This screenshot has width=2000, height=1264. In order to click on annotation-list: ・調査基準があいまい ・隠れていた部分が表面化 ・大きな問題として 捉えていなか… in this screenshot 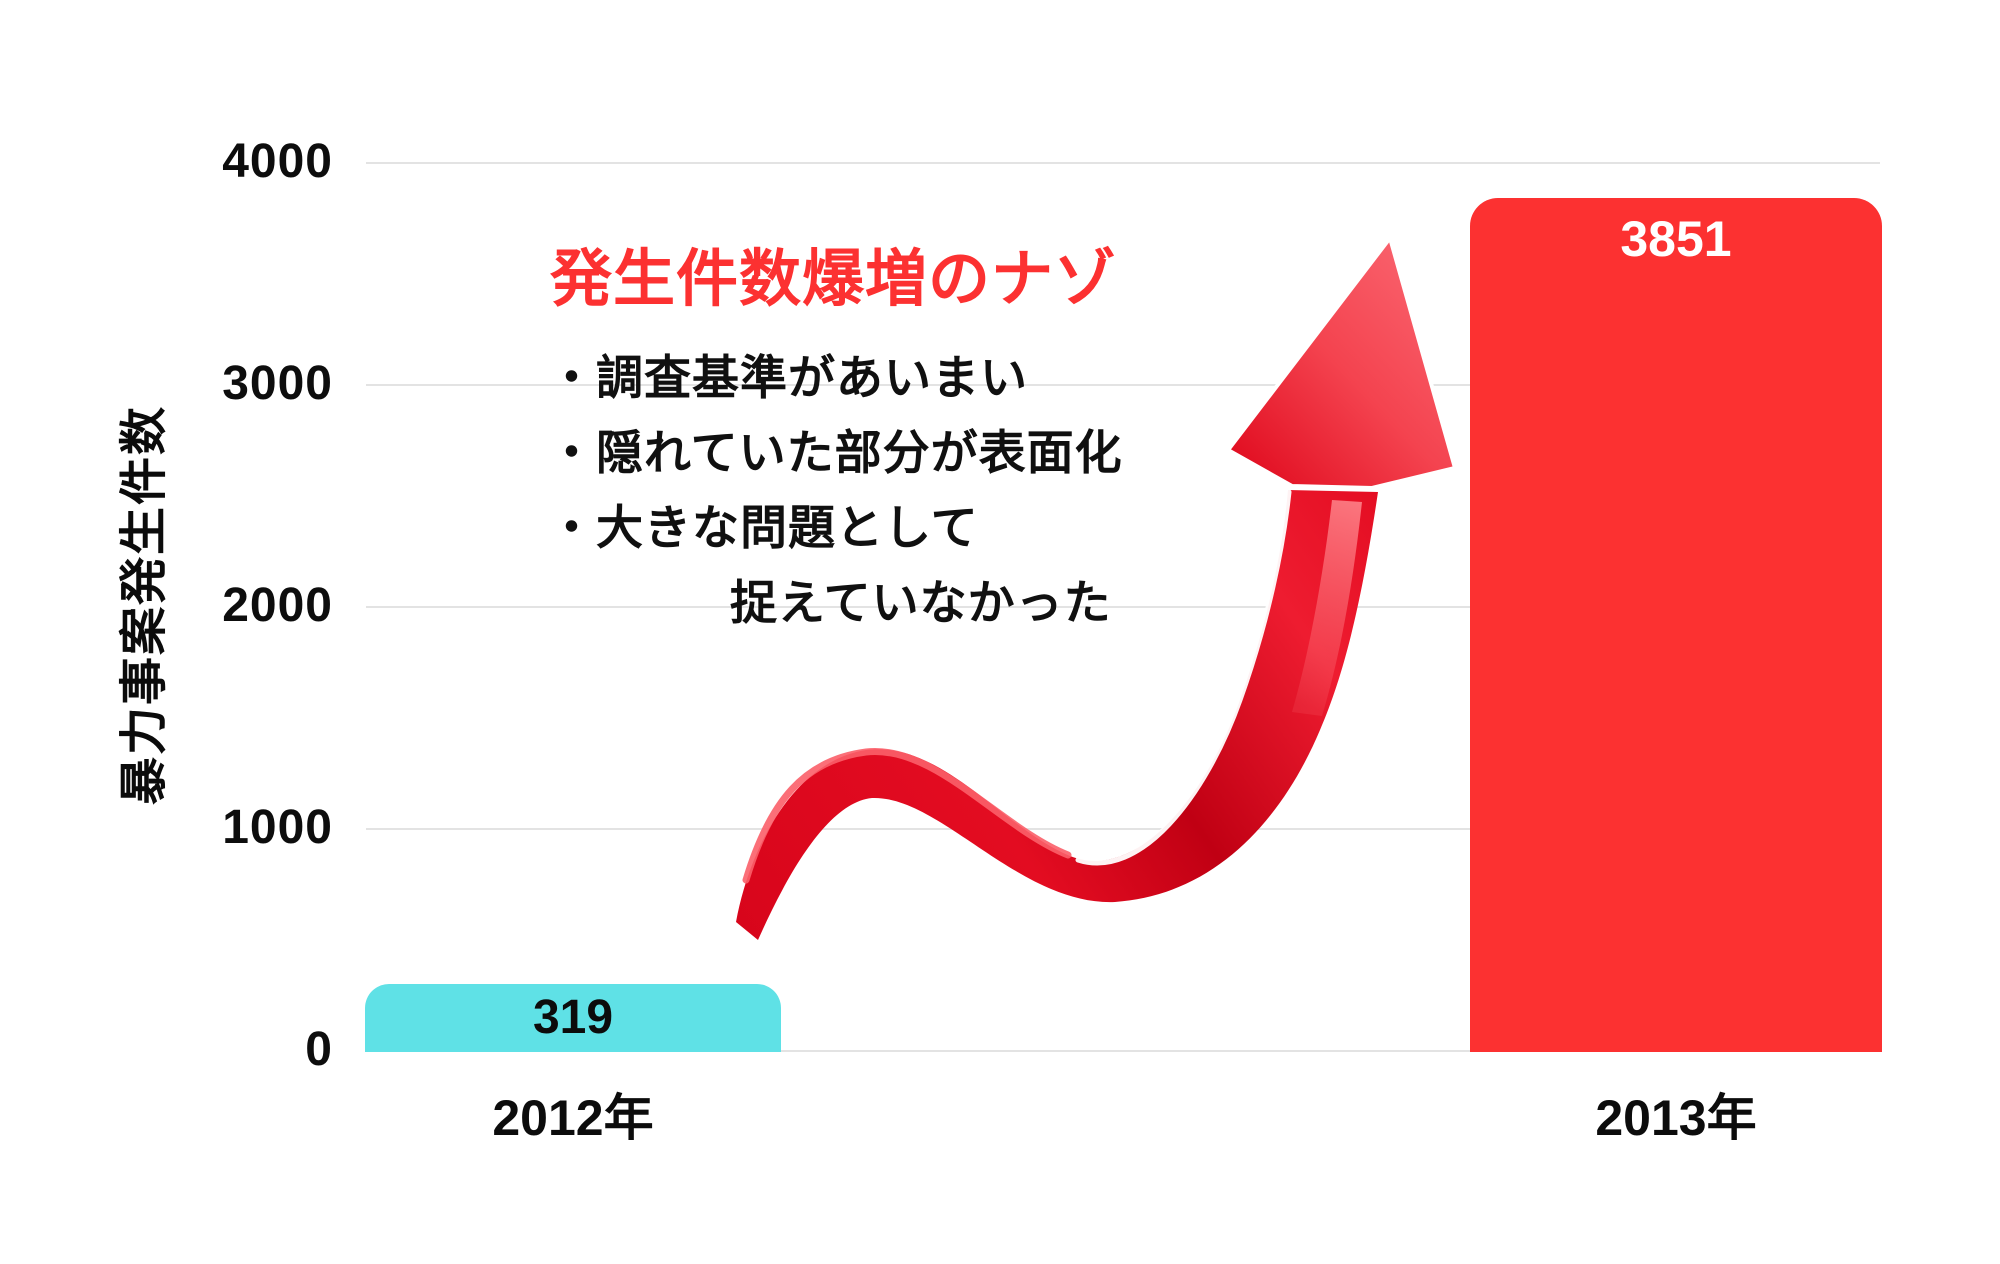, I will do `click(835, 490)`.